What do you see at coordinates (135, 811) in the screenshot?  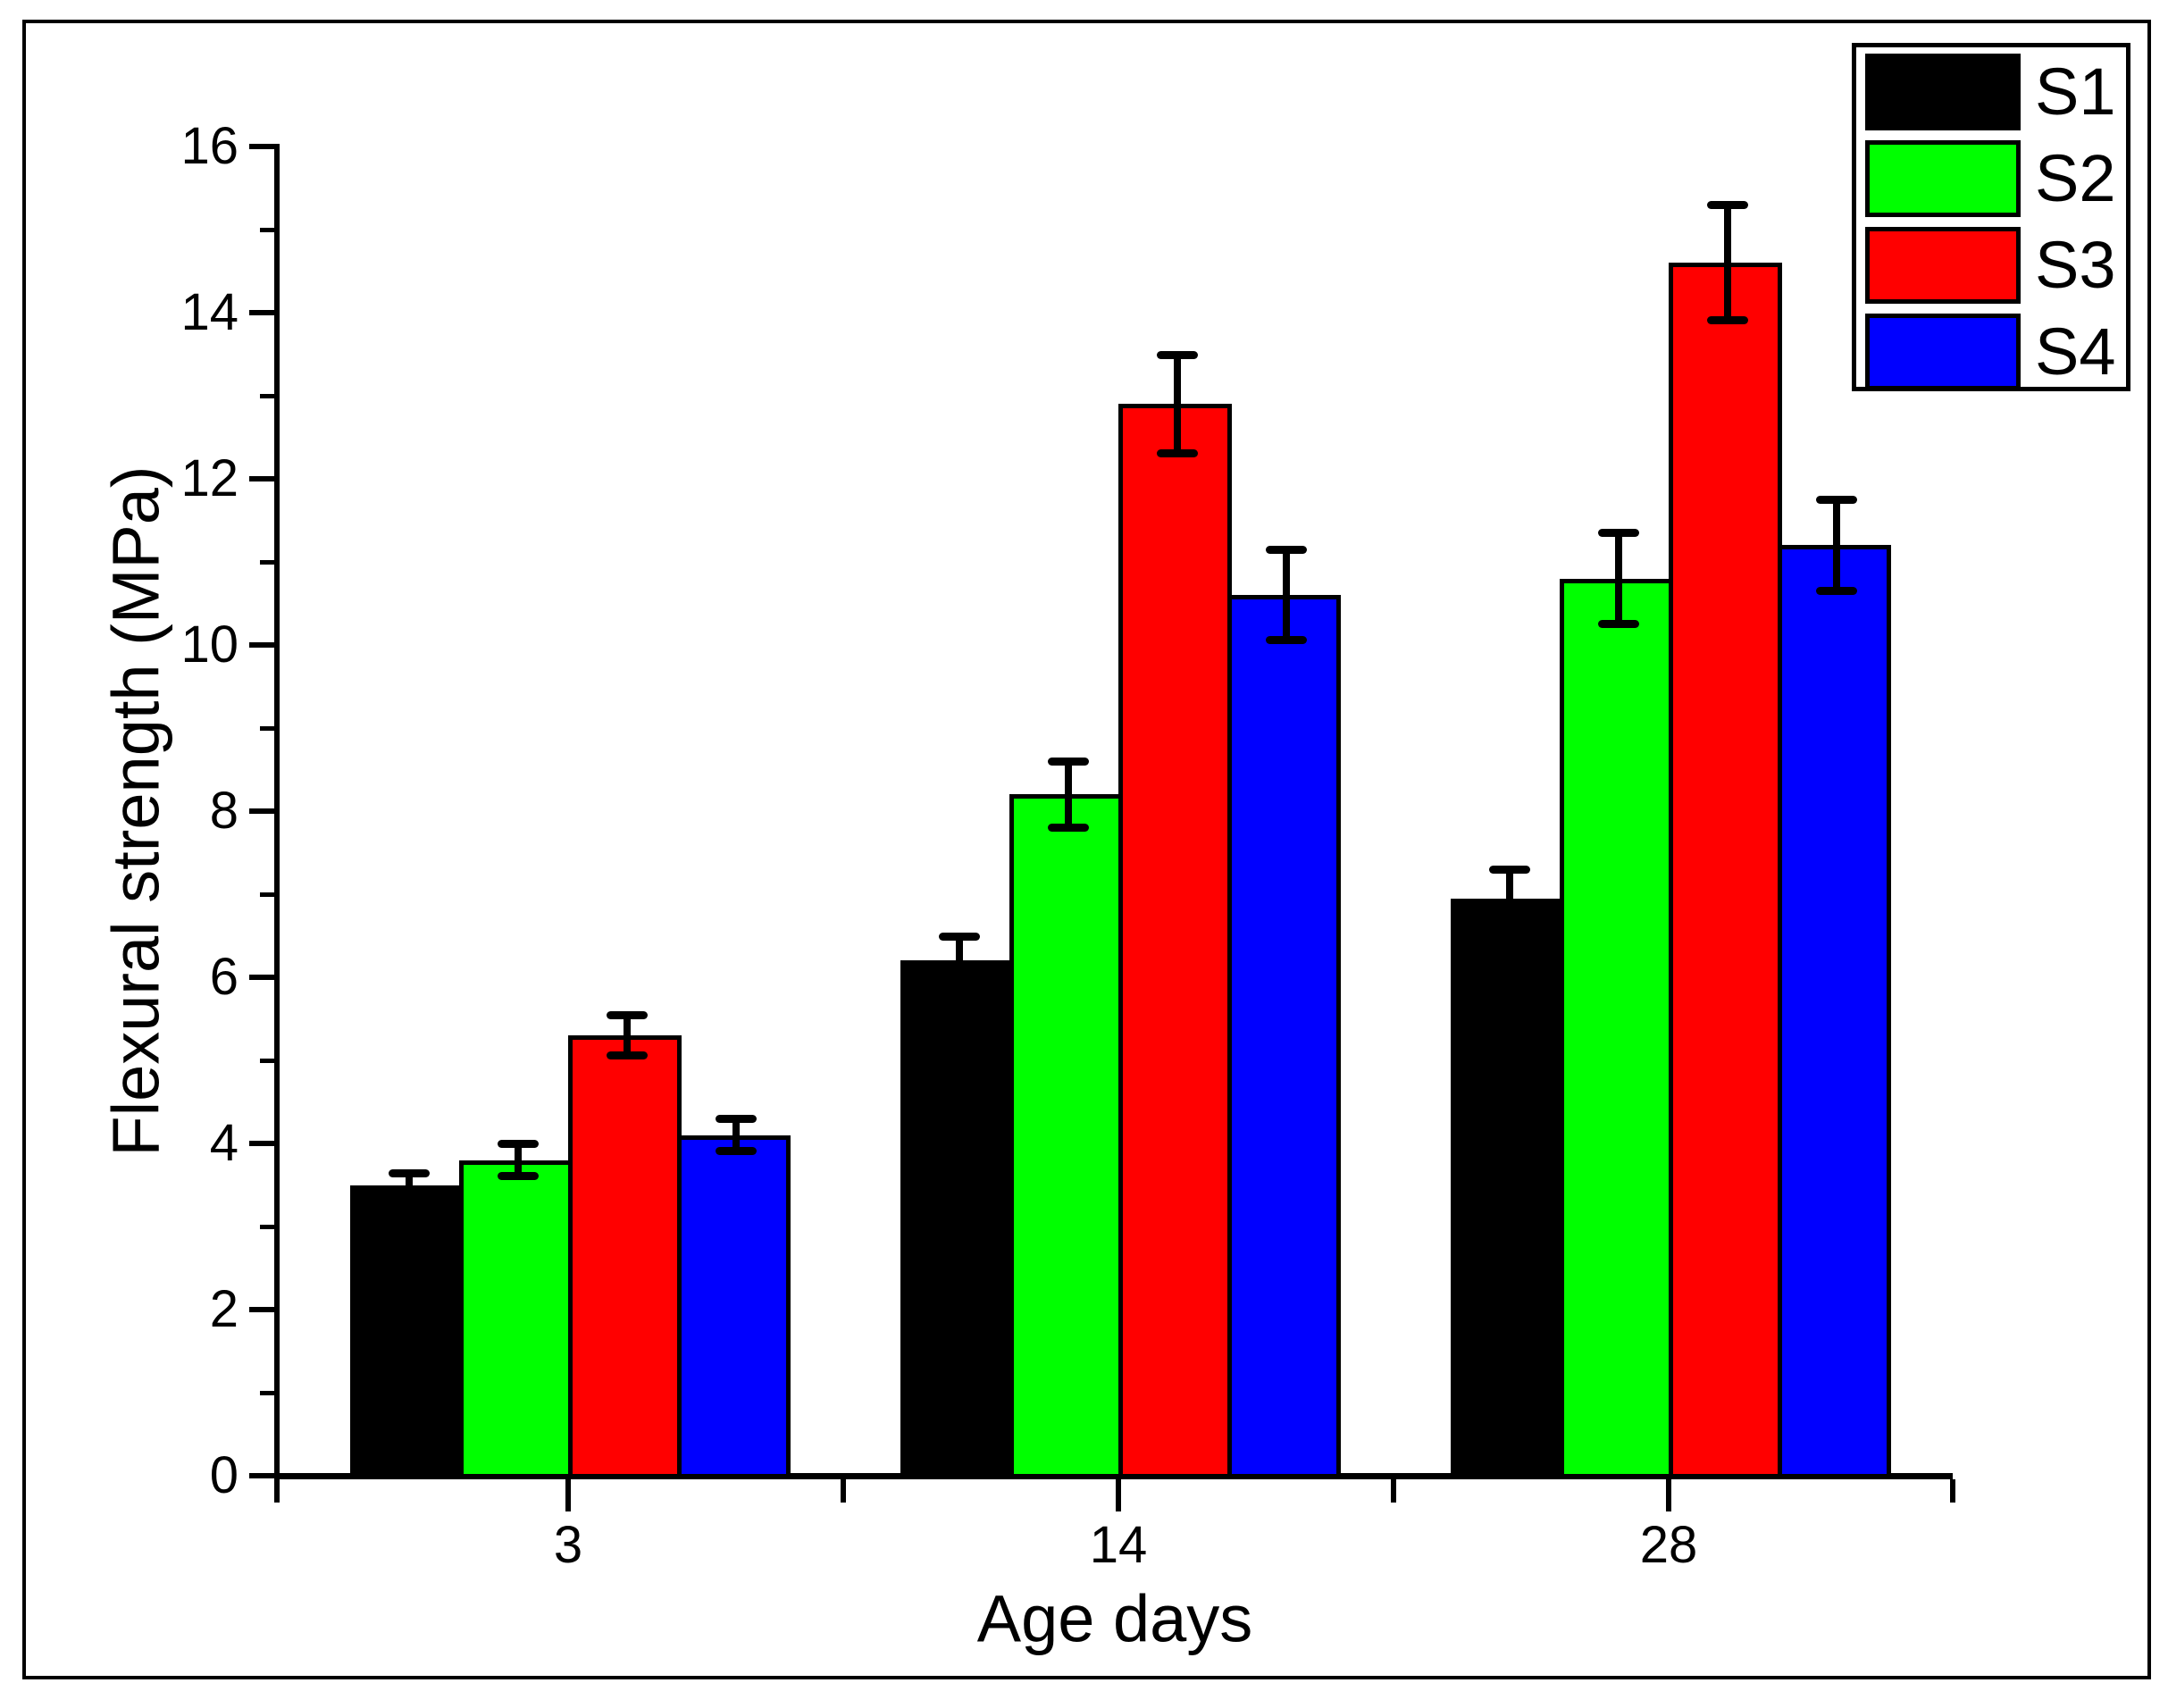 I see `y-axis-title: Flexural strength (MPa)` at bounding box center [135, 811].